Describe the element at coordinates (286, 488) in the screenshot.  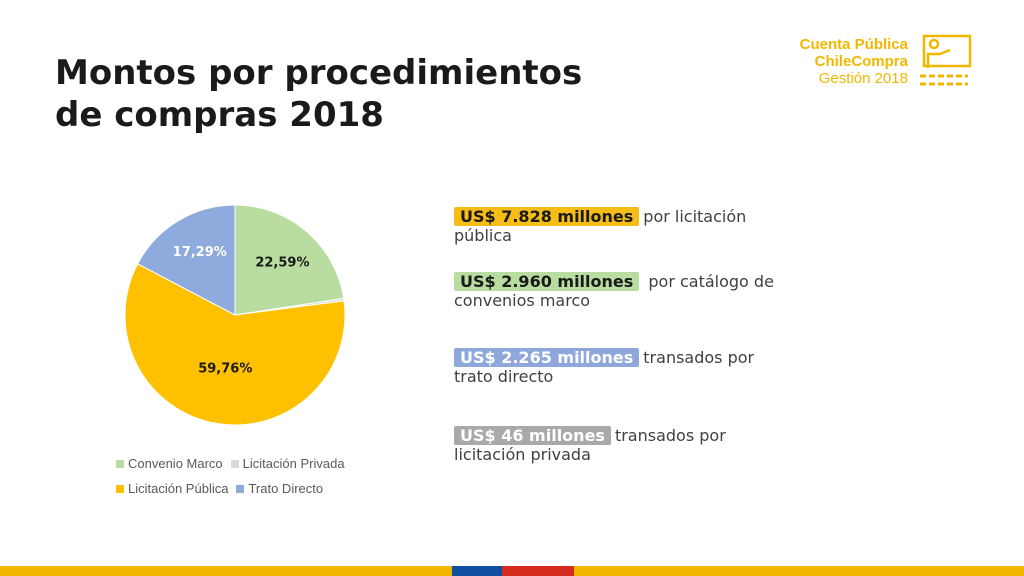
I see `legend-label: Trato Directo` at that location.